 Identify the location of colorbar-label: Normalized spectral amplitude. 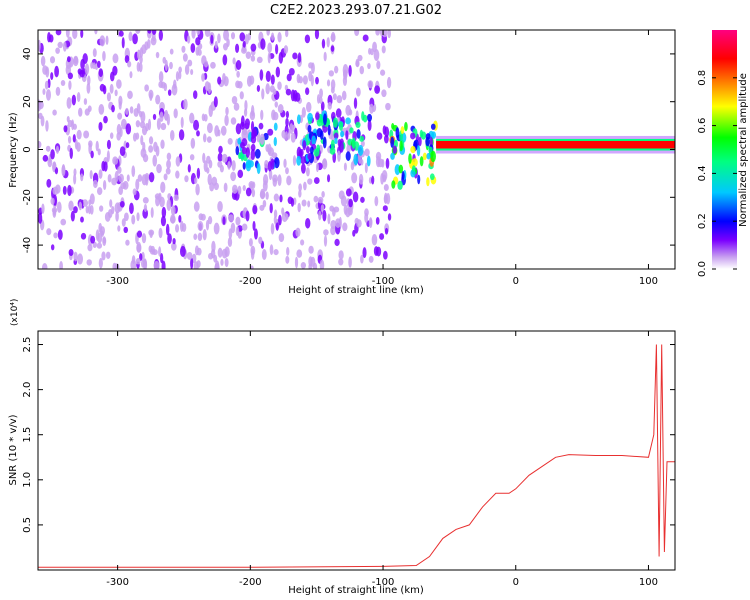
(743, 150).